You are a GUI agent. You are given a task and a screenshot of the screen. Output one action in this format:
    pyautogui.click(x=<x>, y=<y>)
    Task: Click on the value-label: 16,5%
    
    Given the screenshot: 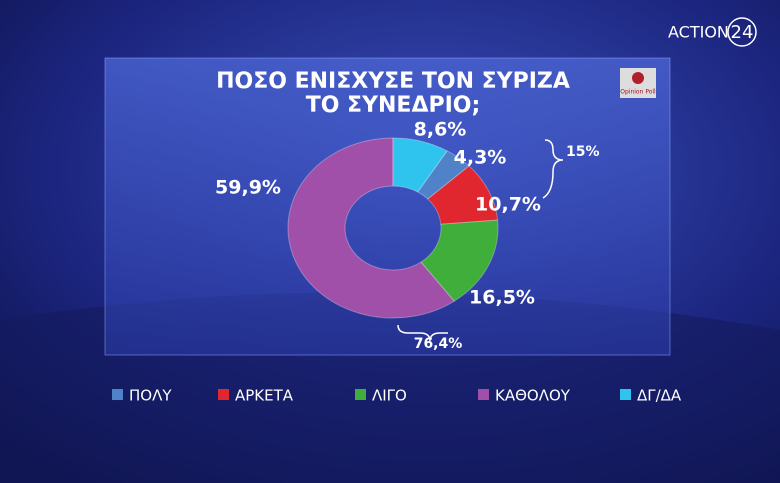 What is the action you would take?
    pyautogui.click(x=502, y=298)
    